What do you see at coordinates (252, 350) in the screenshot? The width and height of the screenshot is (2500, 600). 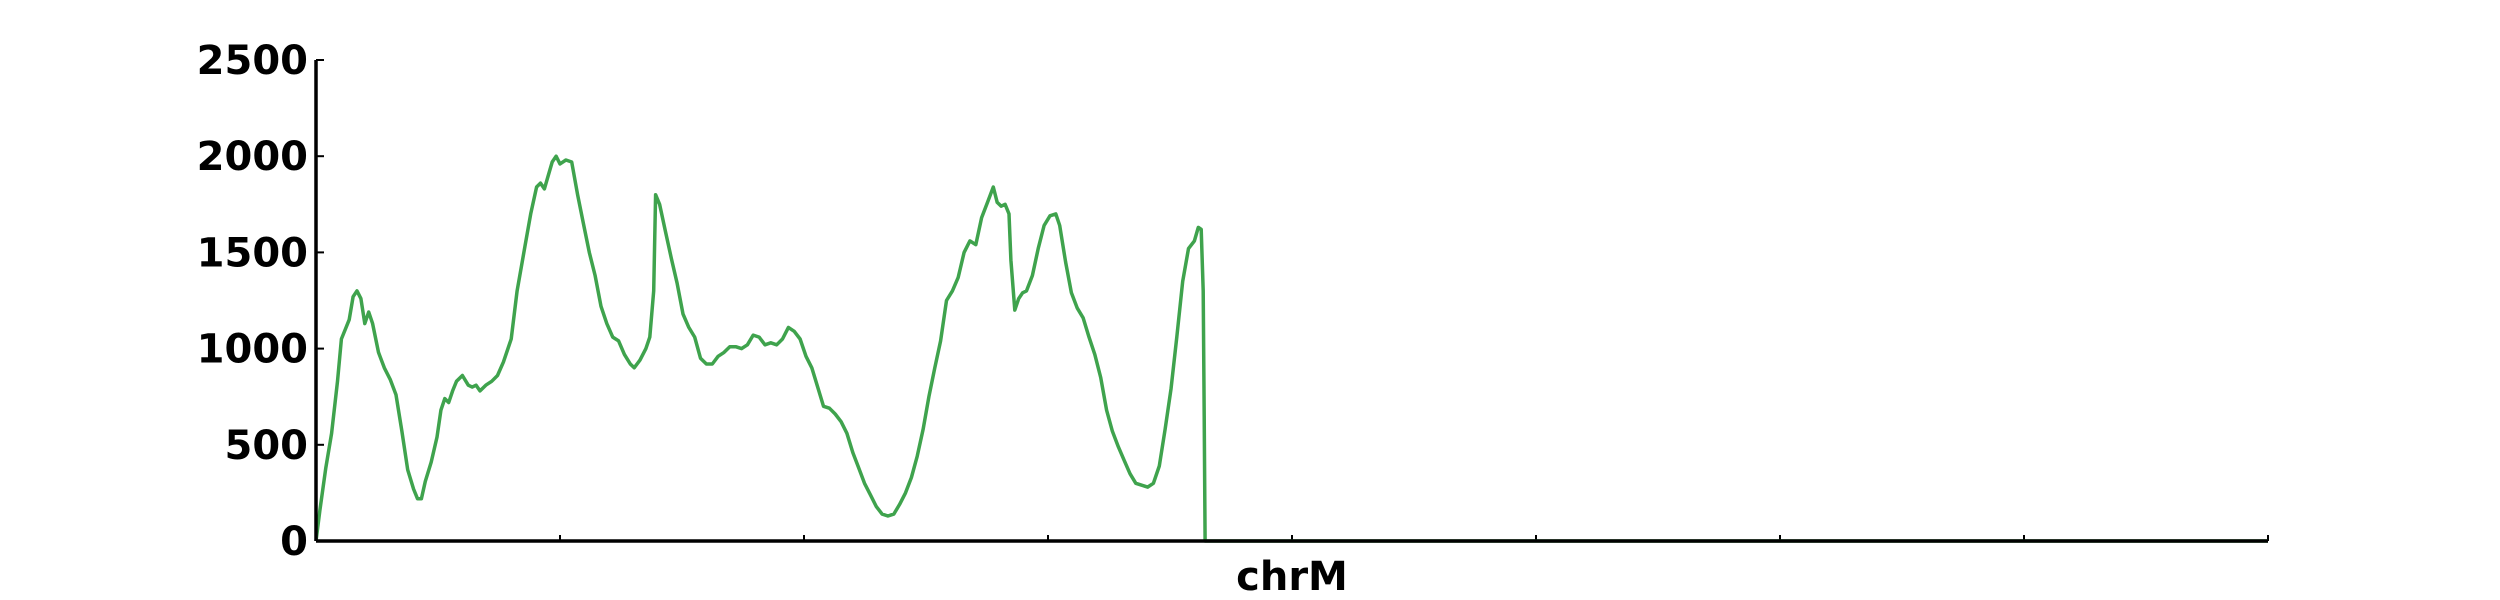 I see `y-tick-label: 1000` at bounding box center [252, 350].